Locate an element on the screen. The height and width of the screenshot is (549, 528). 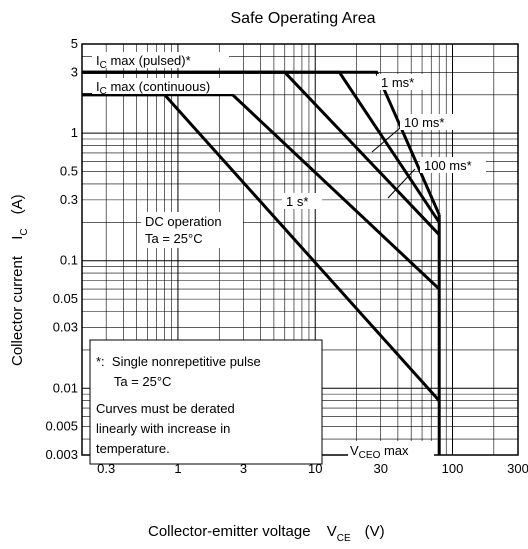
x-axis-title: Collector-emitter voltage VCE (V) is located at coordinates (266, 533).